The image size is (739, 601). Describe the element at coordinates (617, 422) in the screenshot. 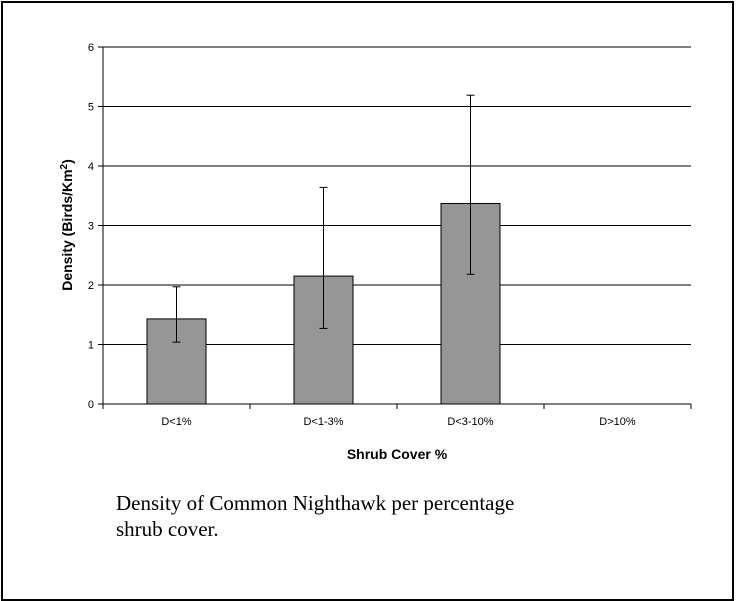

I see `x-tick-label: D>10%` at that location.